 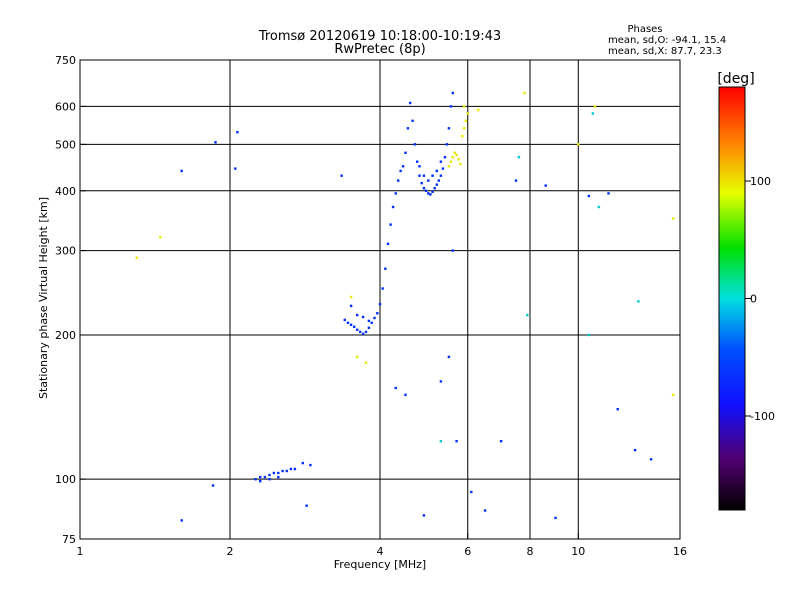 I want to click on colorbar, so click(x=732, y=298).